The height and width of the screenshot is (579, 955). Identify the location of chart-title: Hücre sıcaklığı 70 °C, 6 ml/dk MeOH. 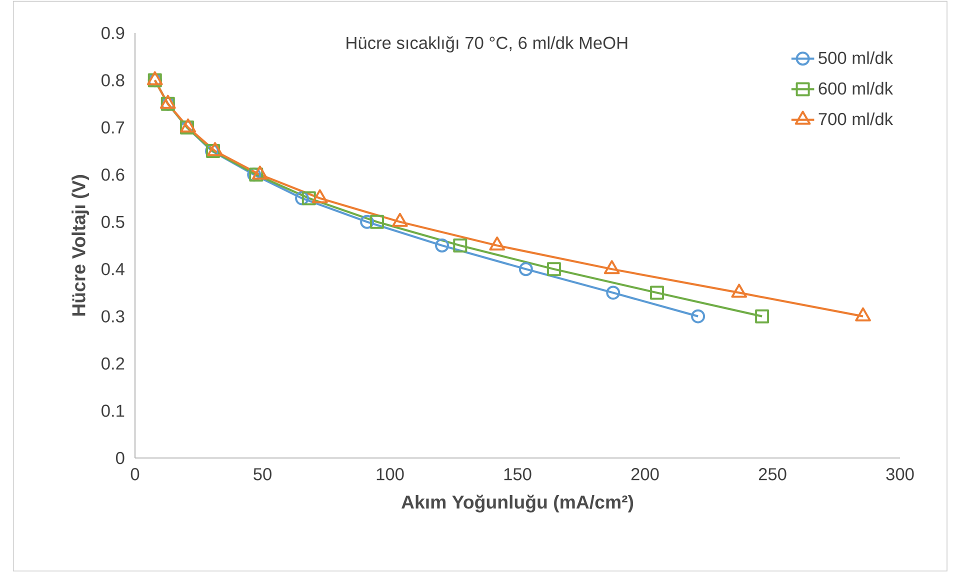
(487, 44).